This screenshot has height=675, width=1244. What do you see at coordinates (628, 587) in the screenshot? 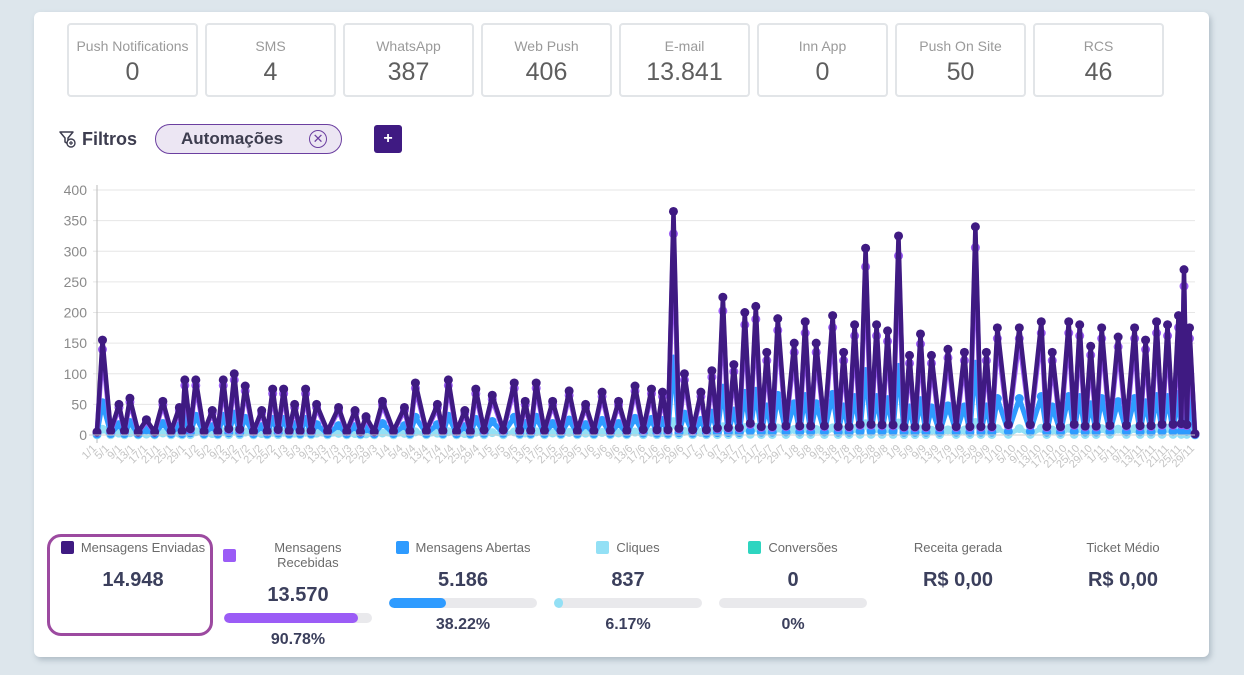
I see `stat-cliques: Cliques 837 6.17%` at bounding box center [628, 587].